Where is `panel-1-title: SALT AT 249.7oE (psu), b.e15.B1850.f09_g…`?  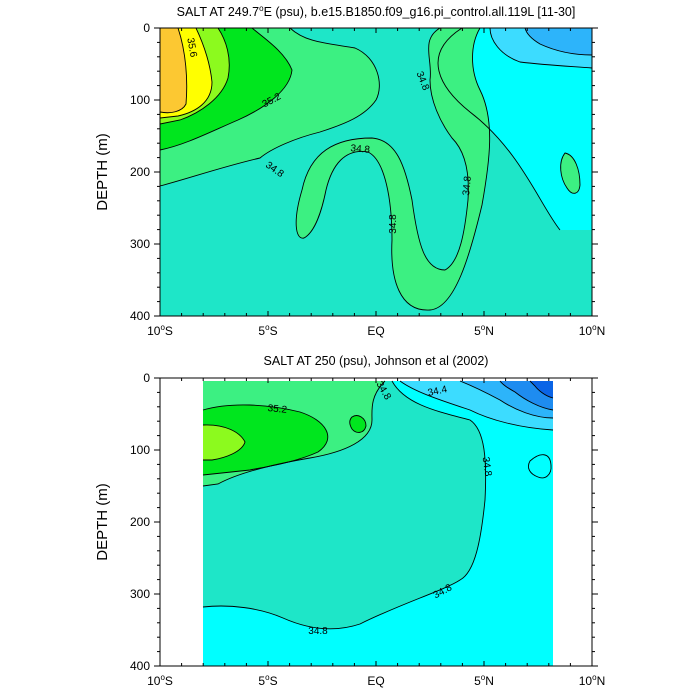
panel-1-title: SALT AT 249.7oE (psu), b.e15.B1850.f09_g… is located at coordinates (376, 11).